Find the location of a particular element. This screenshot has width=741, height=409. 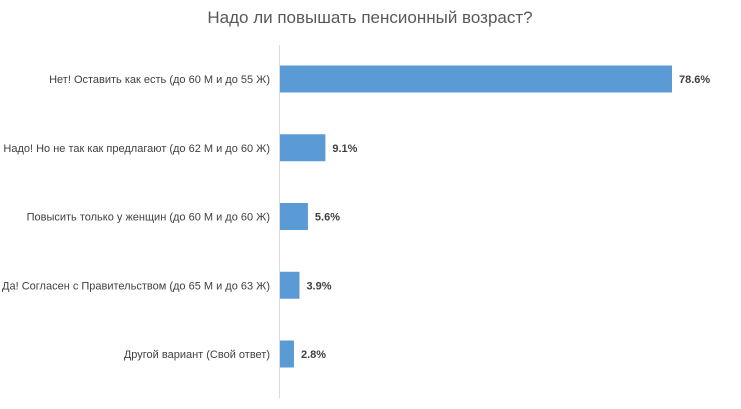

value-label-2: 9.1% is located at coordinates (344, 149).